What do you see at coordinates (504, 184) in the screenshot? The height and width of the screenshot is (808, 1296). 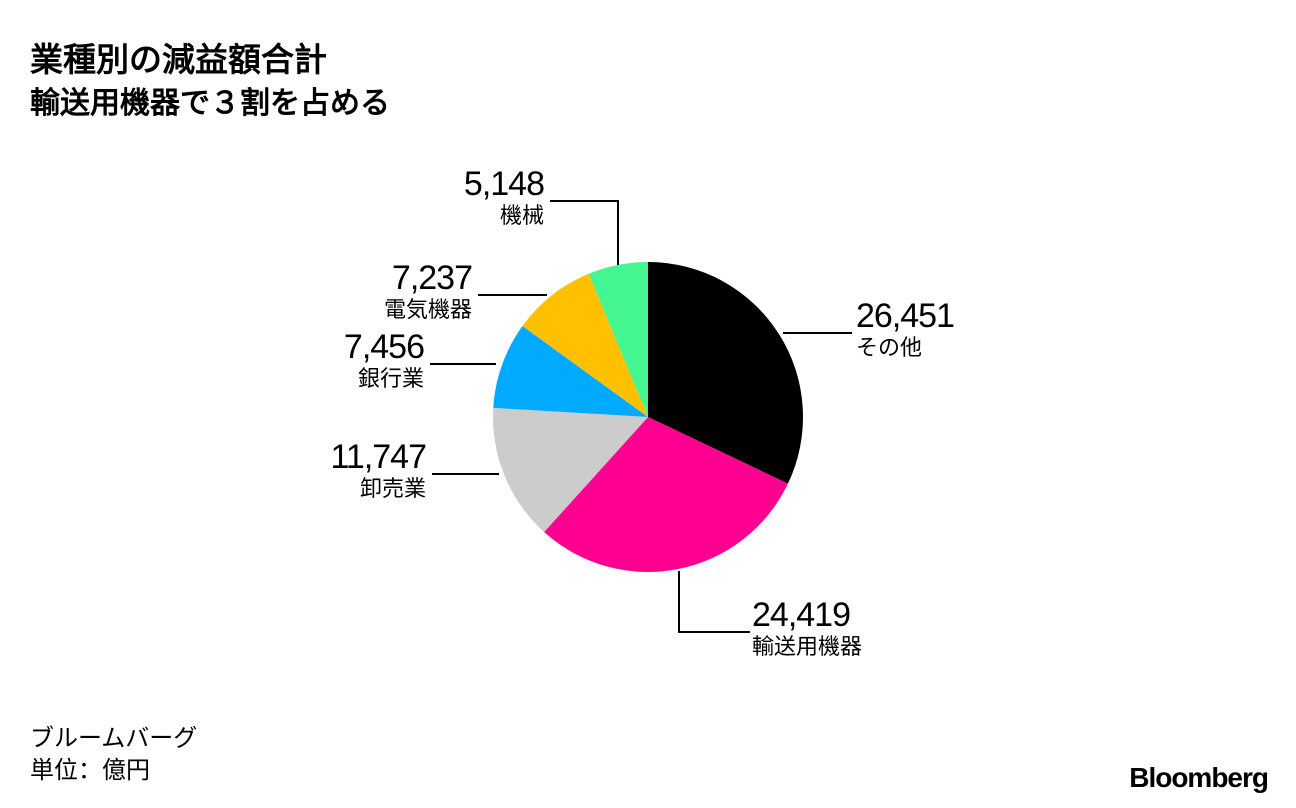 I see `slice-value-label: 5,148` at bounding box center [504, 184].